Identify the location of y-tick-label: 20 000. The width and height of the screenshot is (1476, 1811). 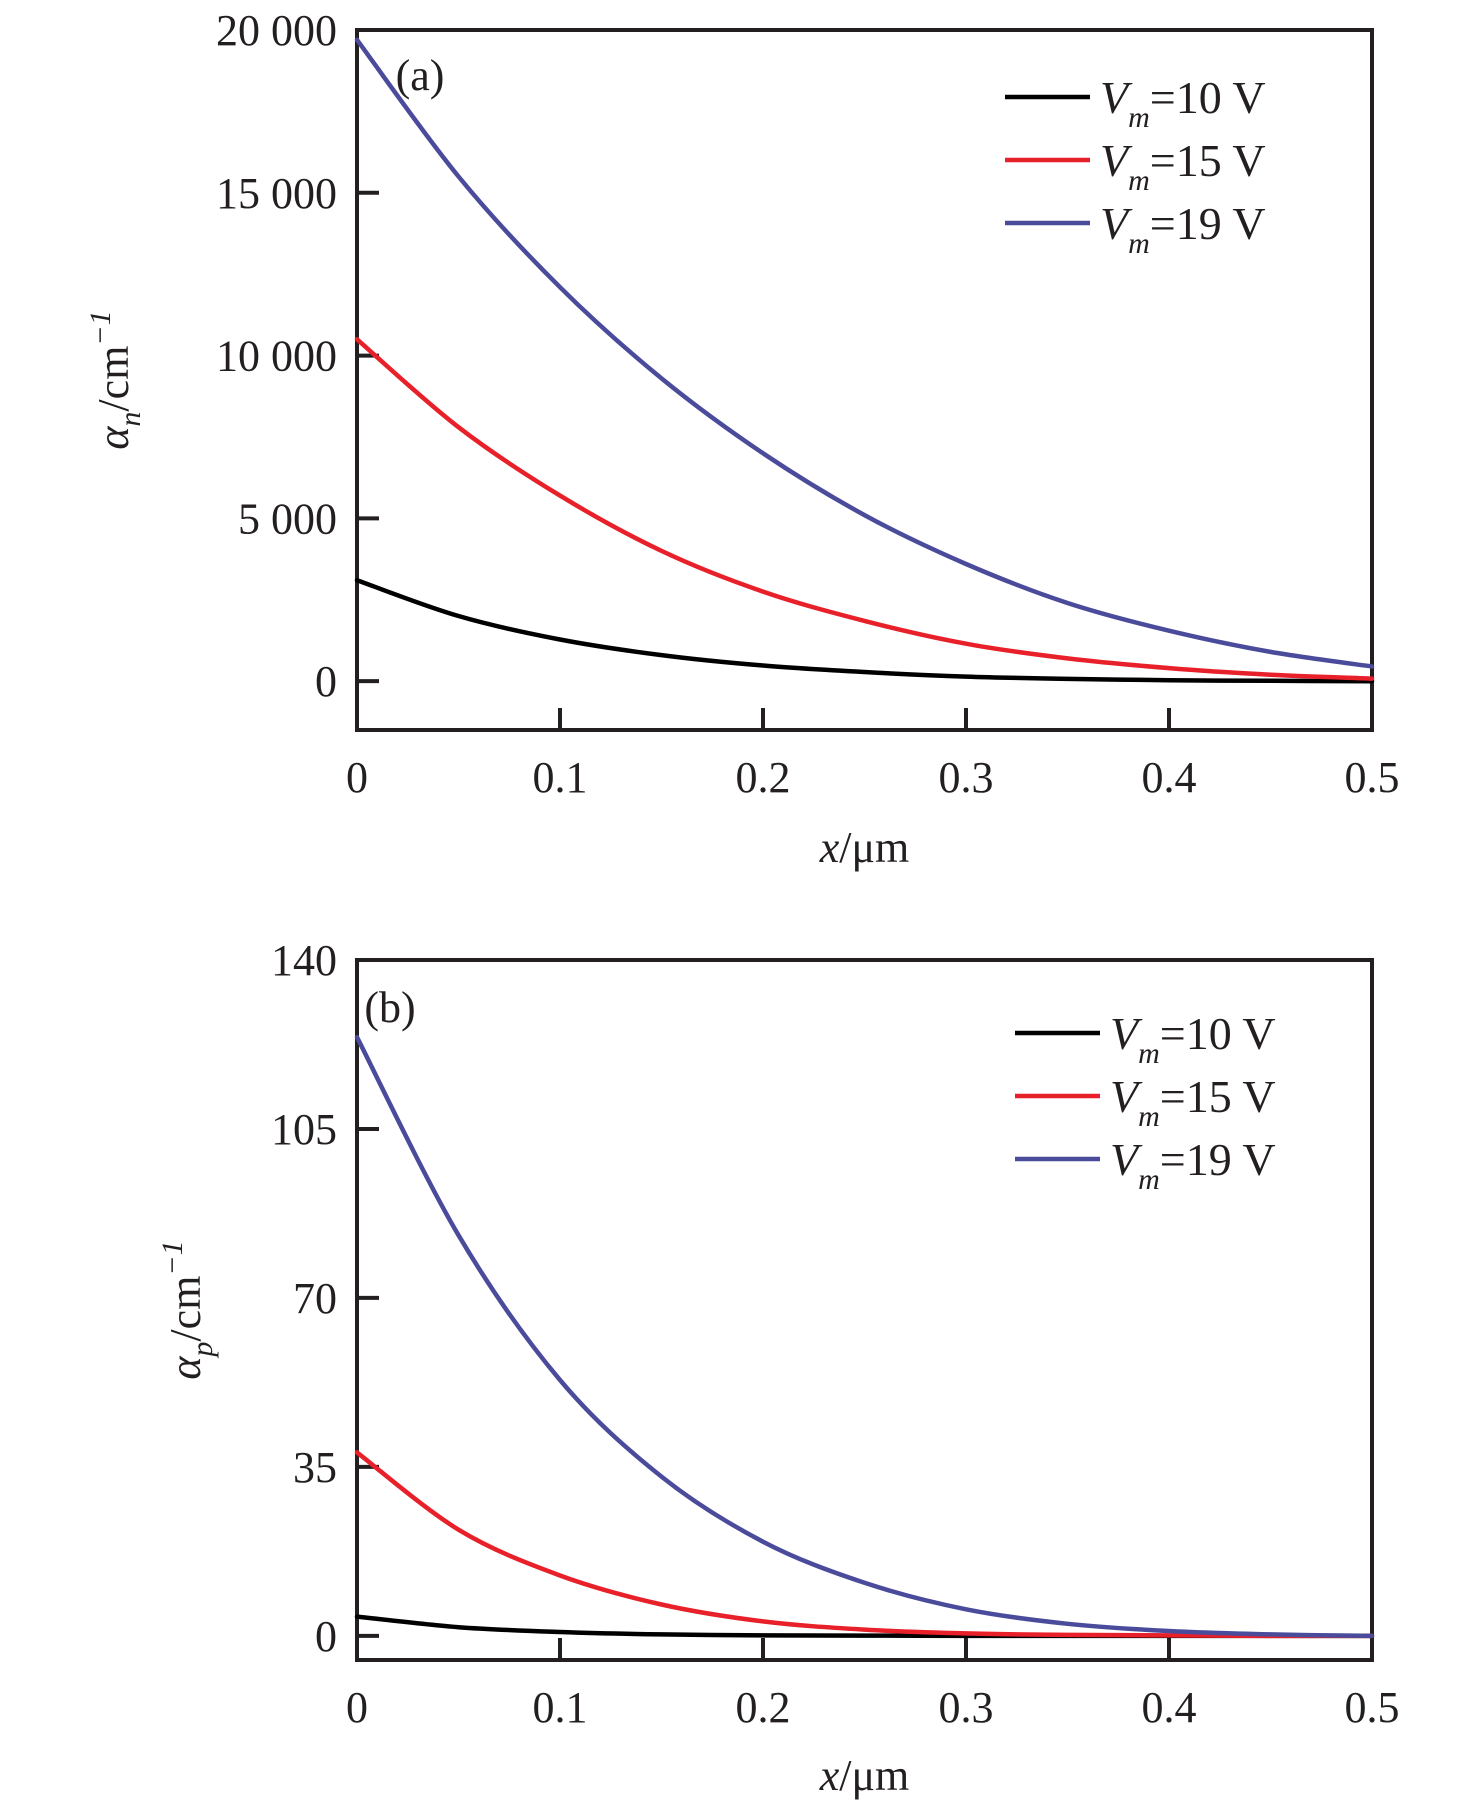
(276, 30).